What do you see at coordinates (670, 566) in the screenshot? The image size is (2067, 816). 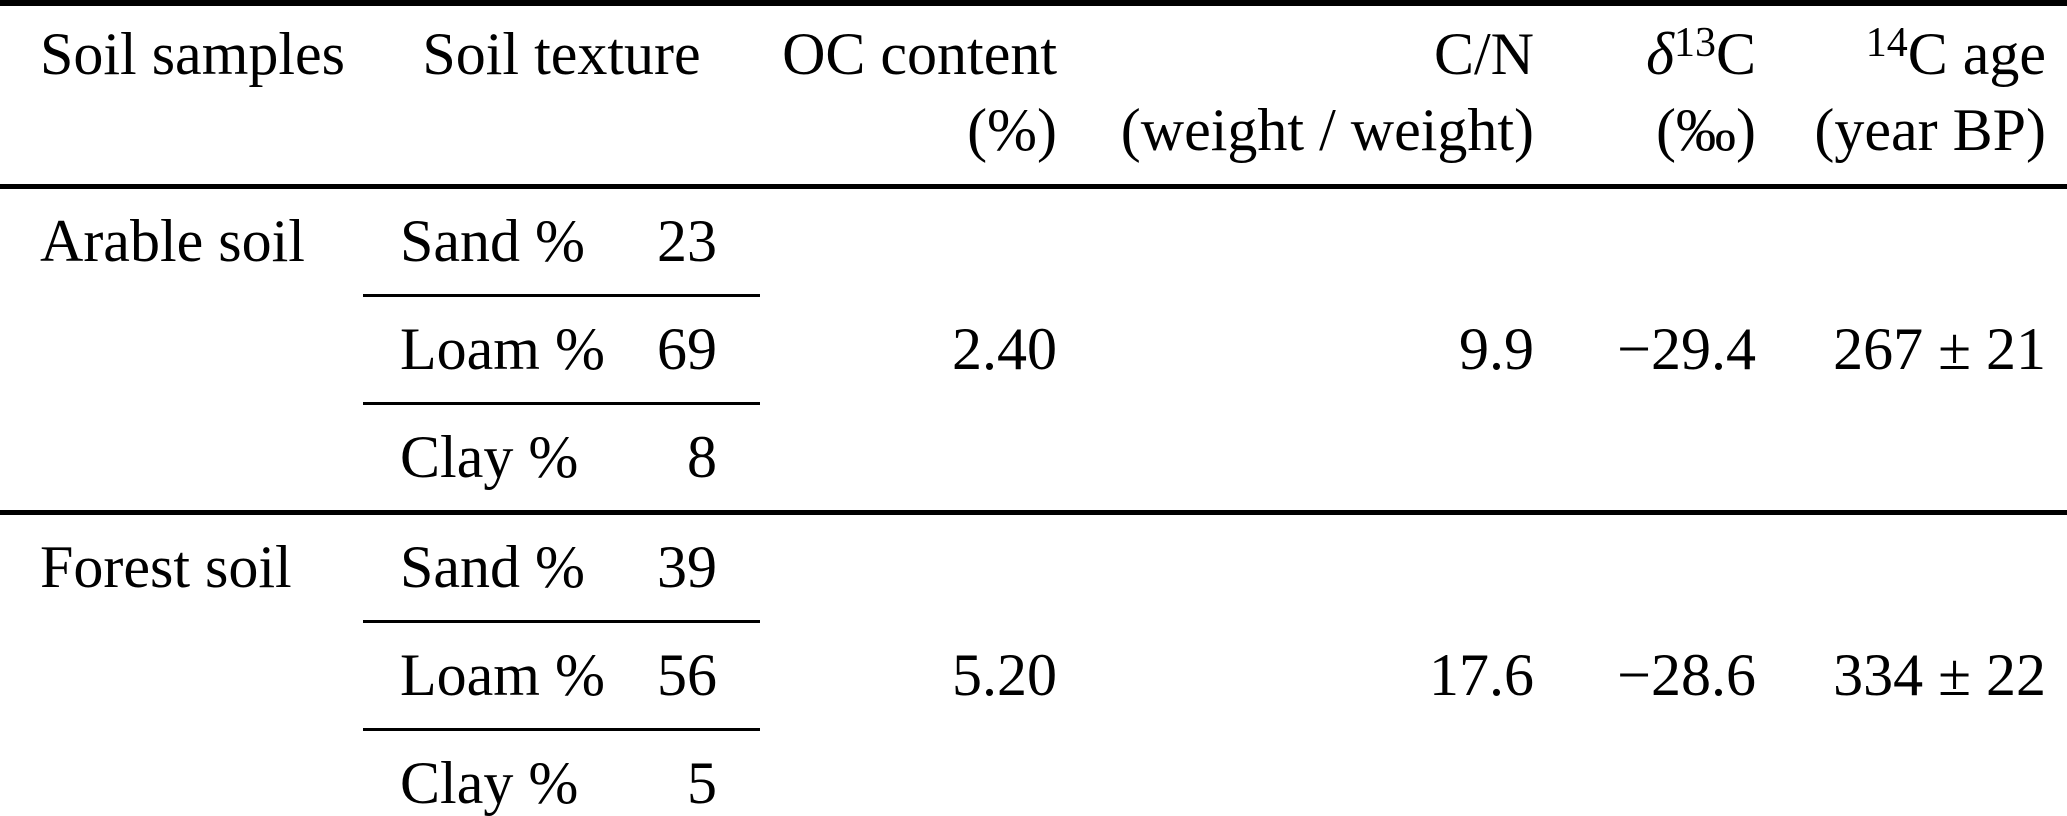 I see `forest-sand-value: 39` at bounding box center [670, 566].